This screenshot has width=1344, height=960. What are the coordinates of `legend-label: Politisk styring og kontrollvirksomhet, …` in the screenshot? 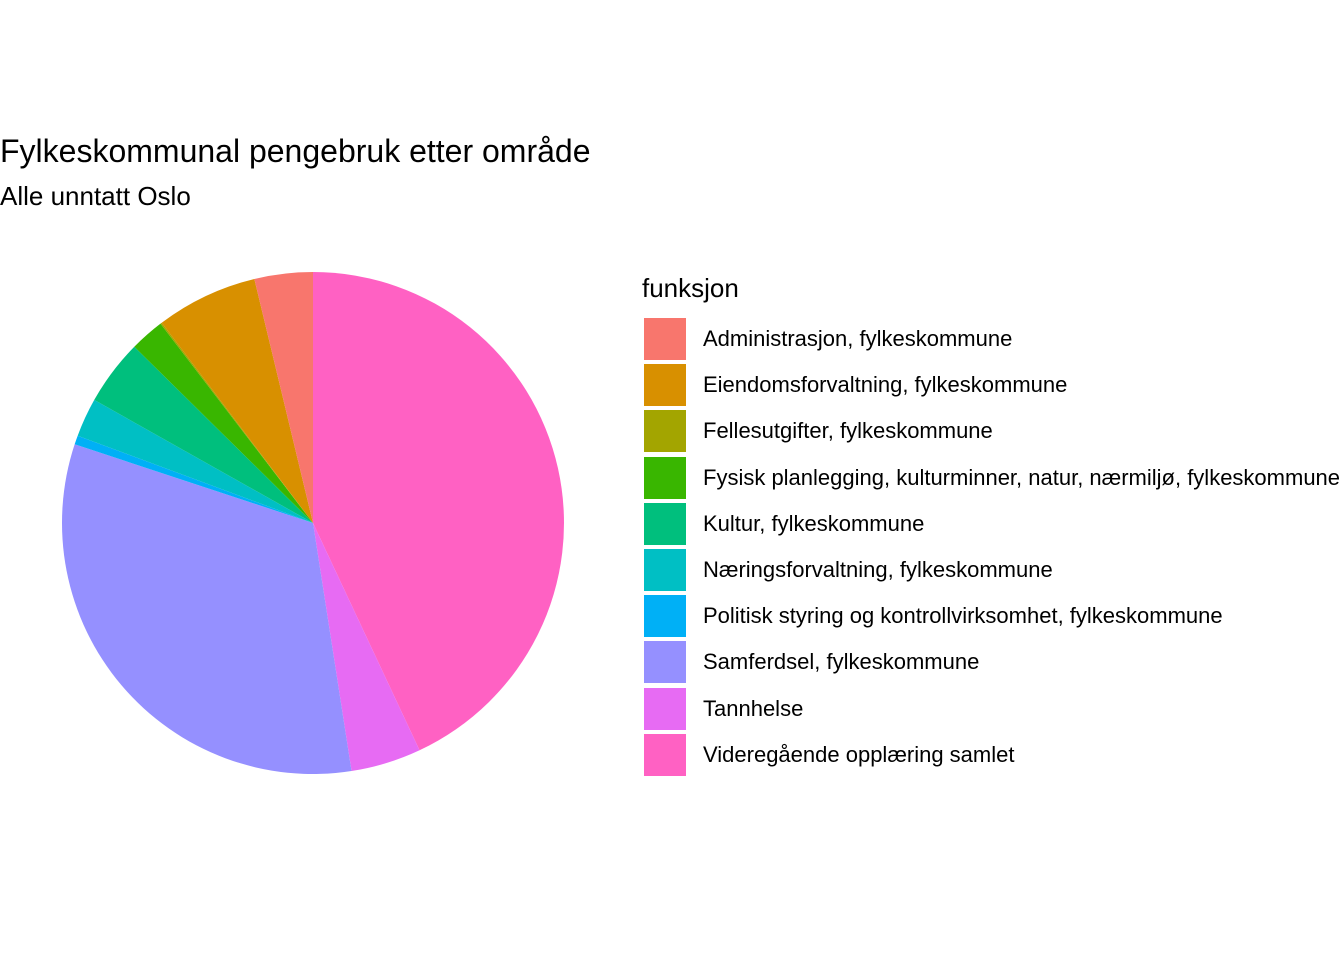 It's located at (963, 616).